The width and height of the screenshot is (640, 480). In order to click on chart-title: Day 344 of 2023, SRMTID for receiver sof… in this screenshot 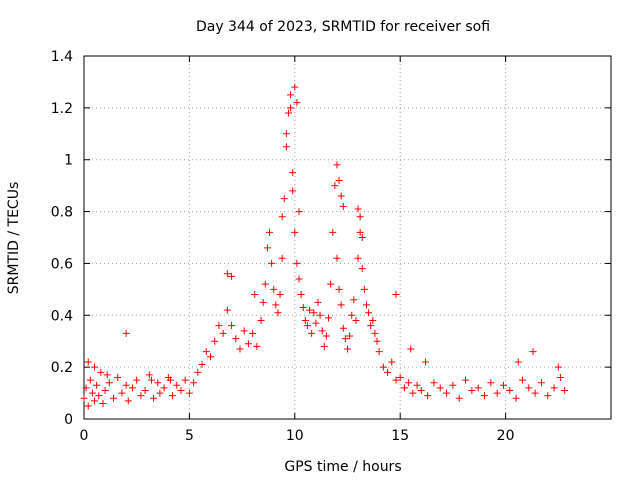, I will do `click(343, 27)`.